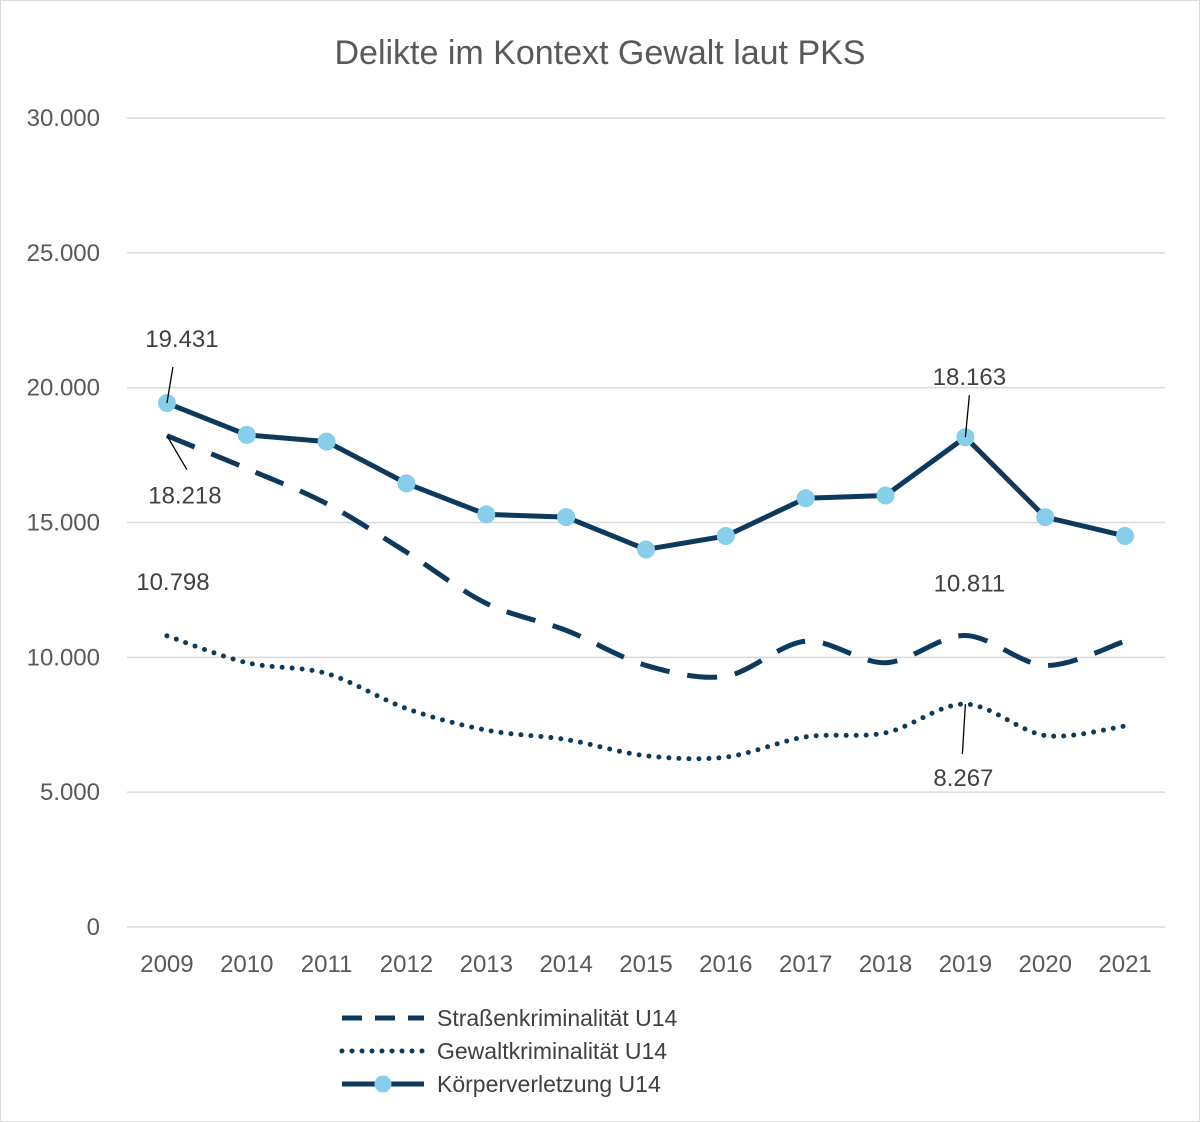  What do you see at coordinates (246, 964) in the screenshot?
I see `x-tick-label: 2010` at bounding box center [246, 964].